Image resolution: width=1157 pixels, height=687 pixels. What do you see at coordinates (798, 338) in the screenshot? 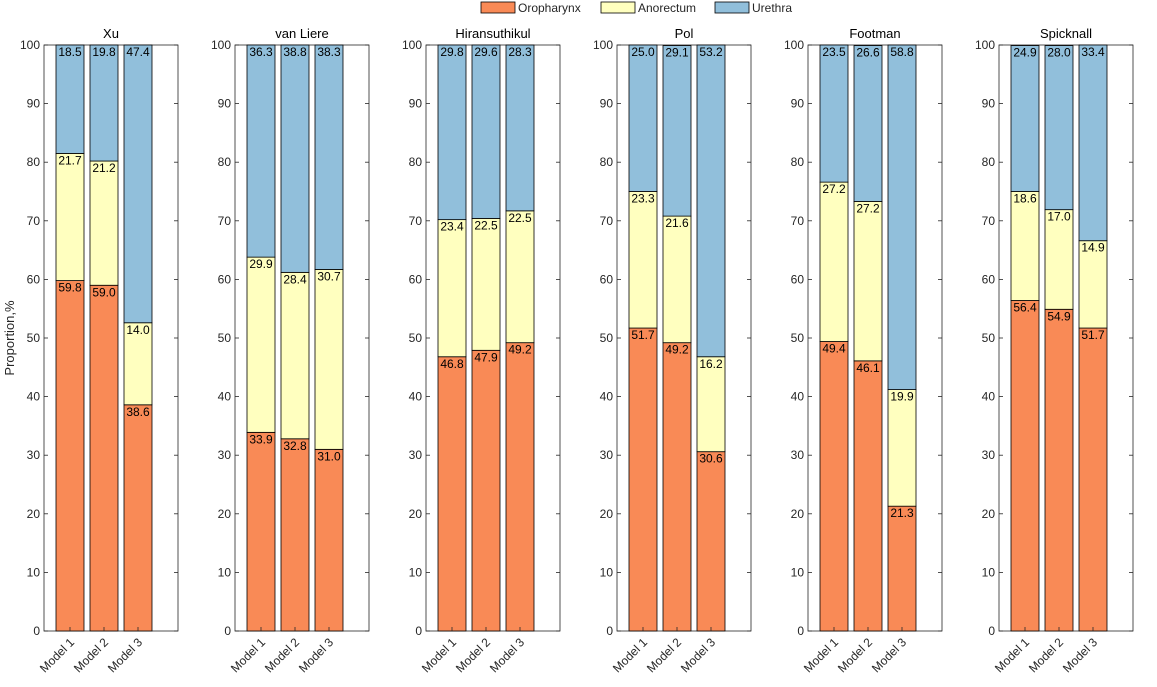
I see `y-tick-label: 50` at bounding box center [798, 338].